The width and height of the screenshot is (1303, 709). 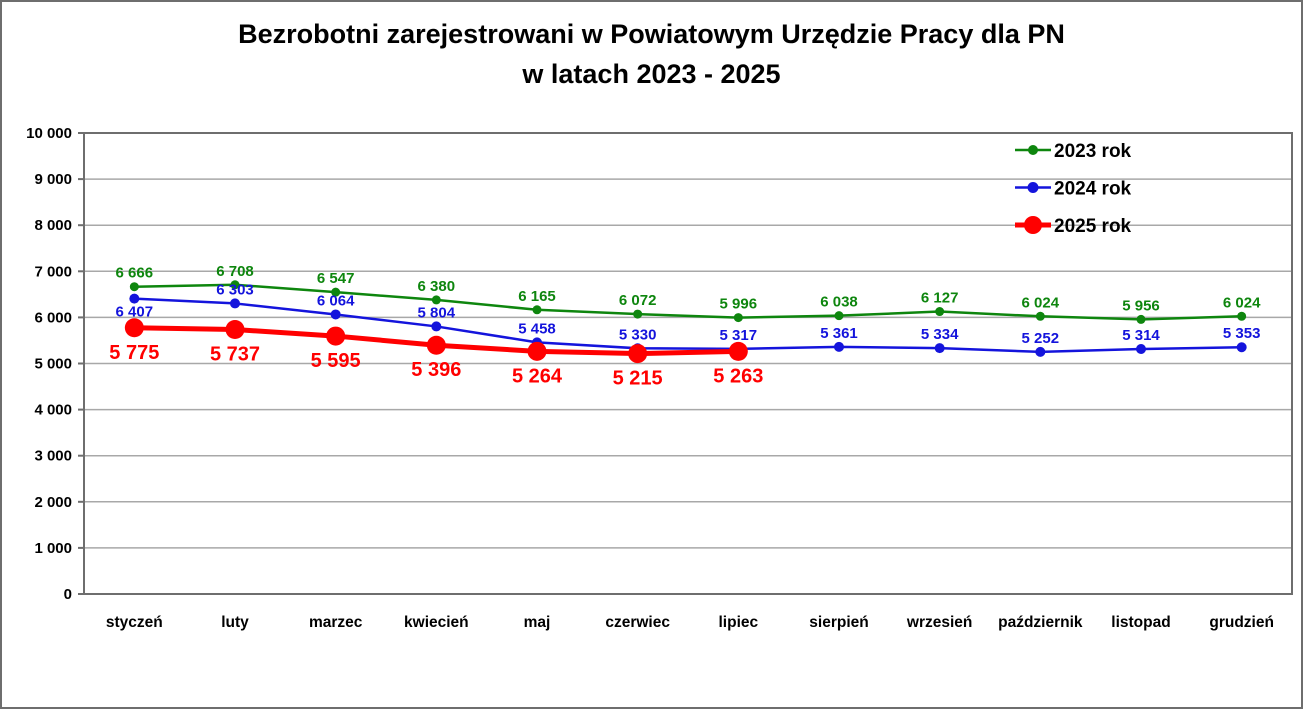 What do you see at coordinates (638, 300) in the screenshot?
I see `data-label-2023-rok: 6 072` at bounding box center [638, 300].